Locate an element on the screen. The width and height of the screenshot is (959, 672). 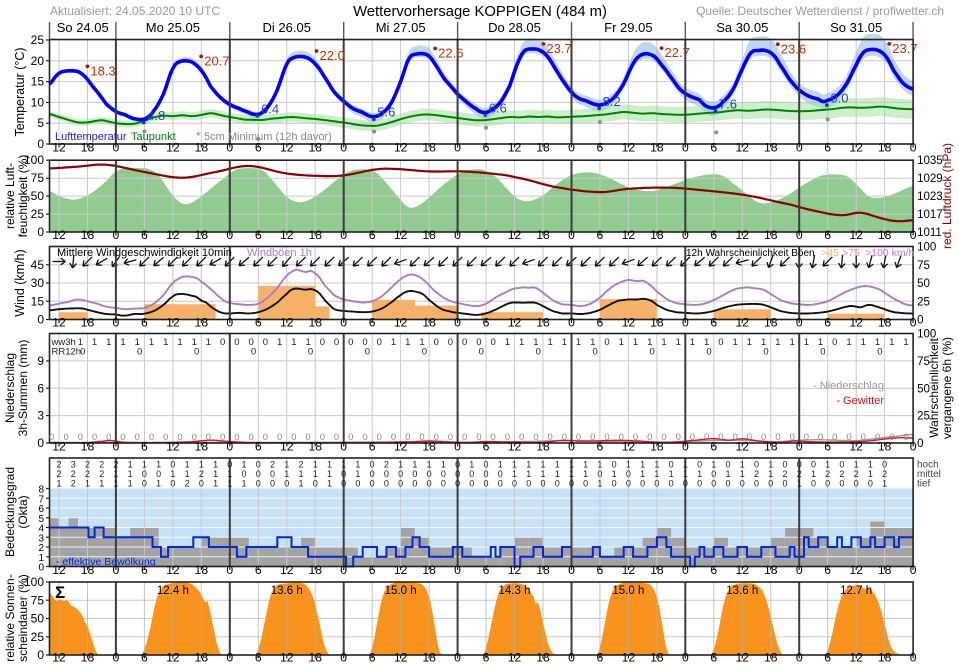
svg-text: 15.0 h is located at coordinates (628, 591).